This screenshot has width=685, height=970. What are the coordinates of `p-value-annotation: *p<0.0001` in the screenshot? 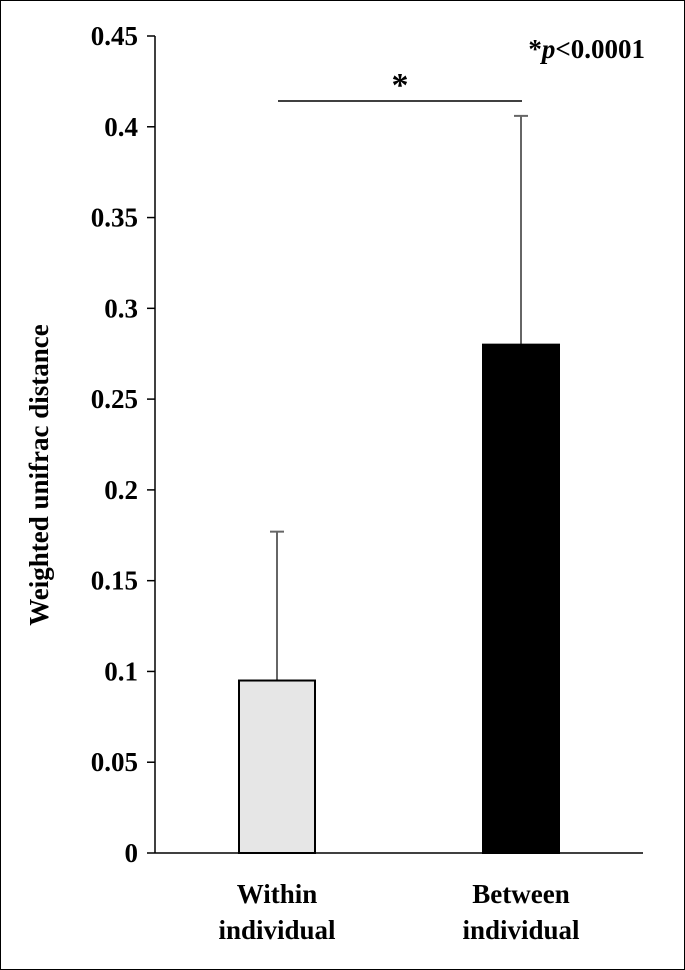 It's located at (586, 49).